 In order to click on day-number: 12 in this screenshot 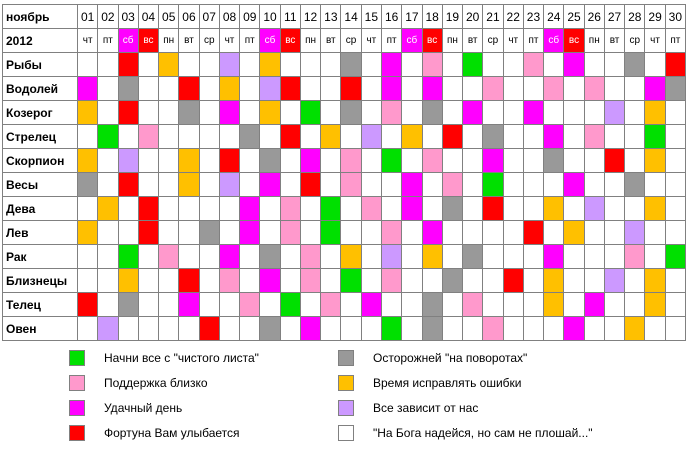, I will do `click(310, 16)`.